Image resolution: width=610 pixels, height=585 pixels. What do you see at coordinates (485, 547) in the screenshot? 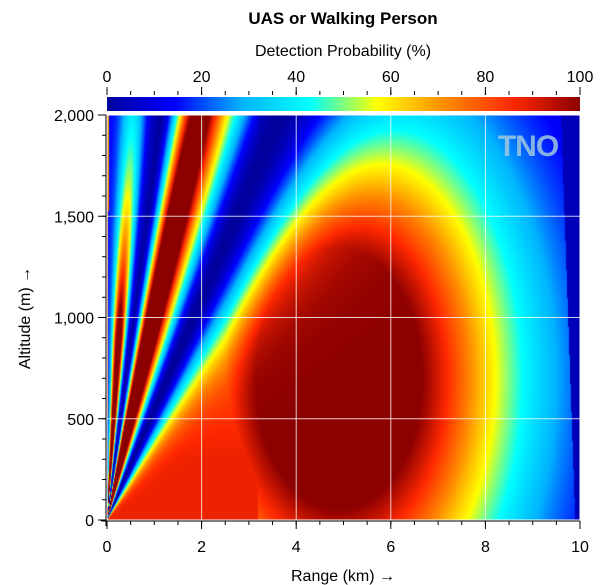
I see `x-tick-label: 8` at bounding box center [485, 547].